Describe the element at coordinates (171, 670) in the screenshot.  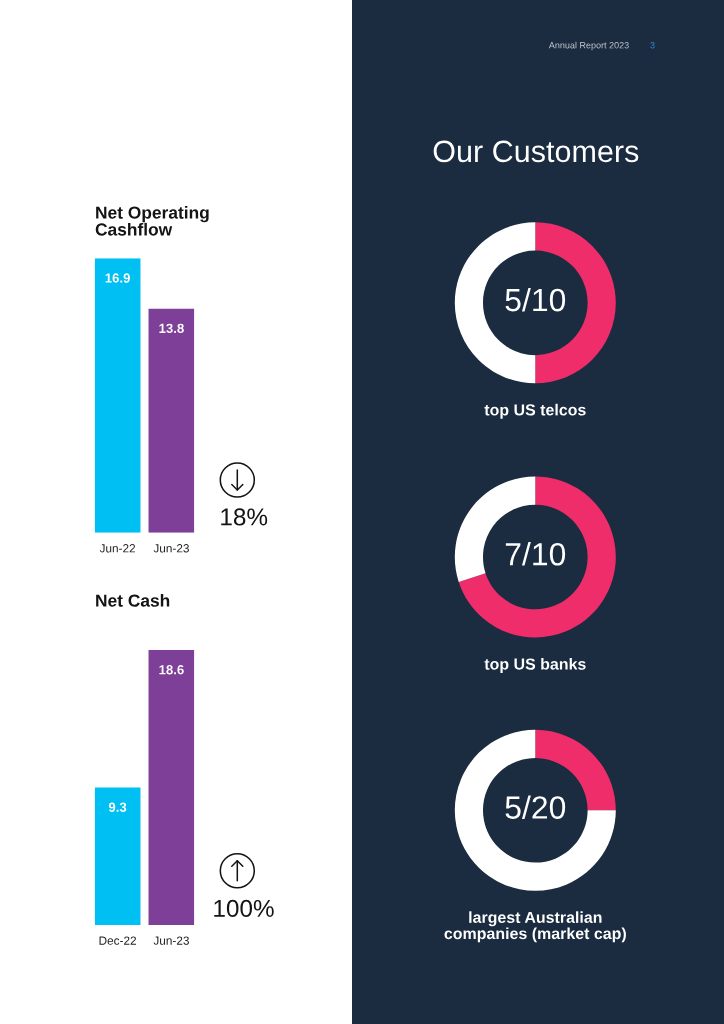
I see `data-label: 18.6` at that location.